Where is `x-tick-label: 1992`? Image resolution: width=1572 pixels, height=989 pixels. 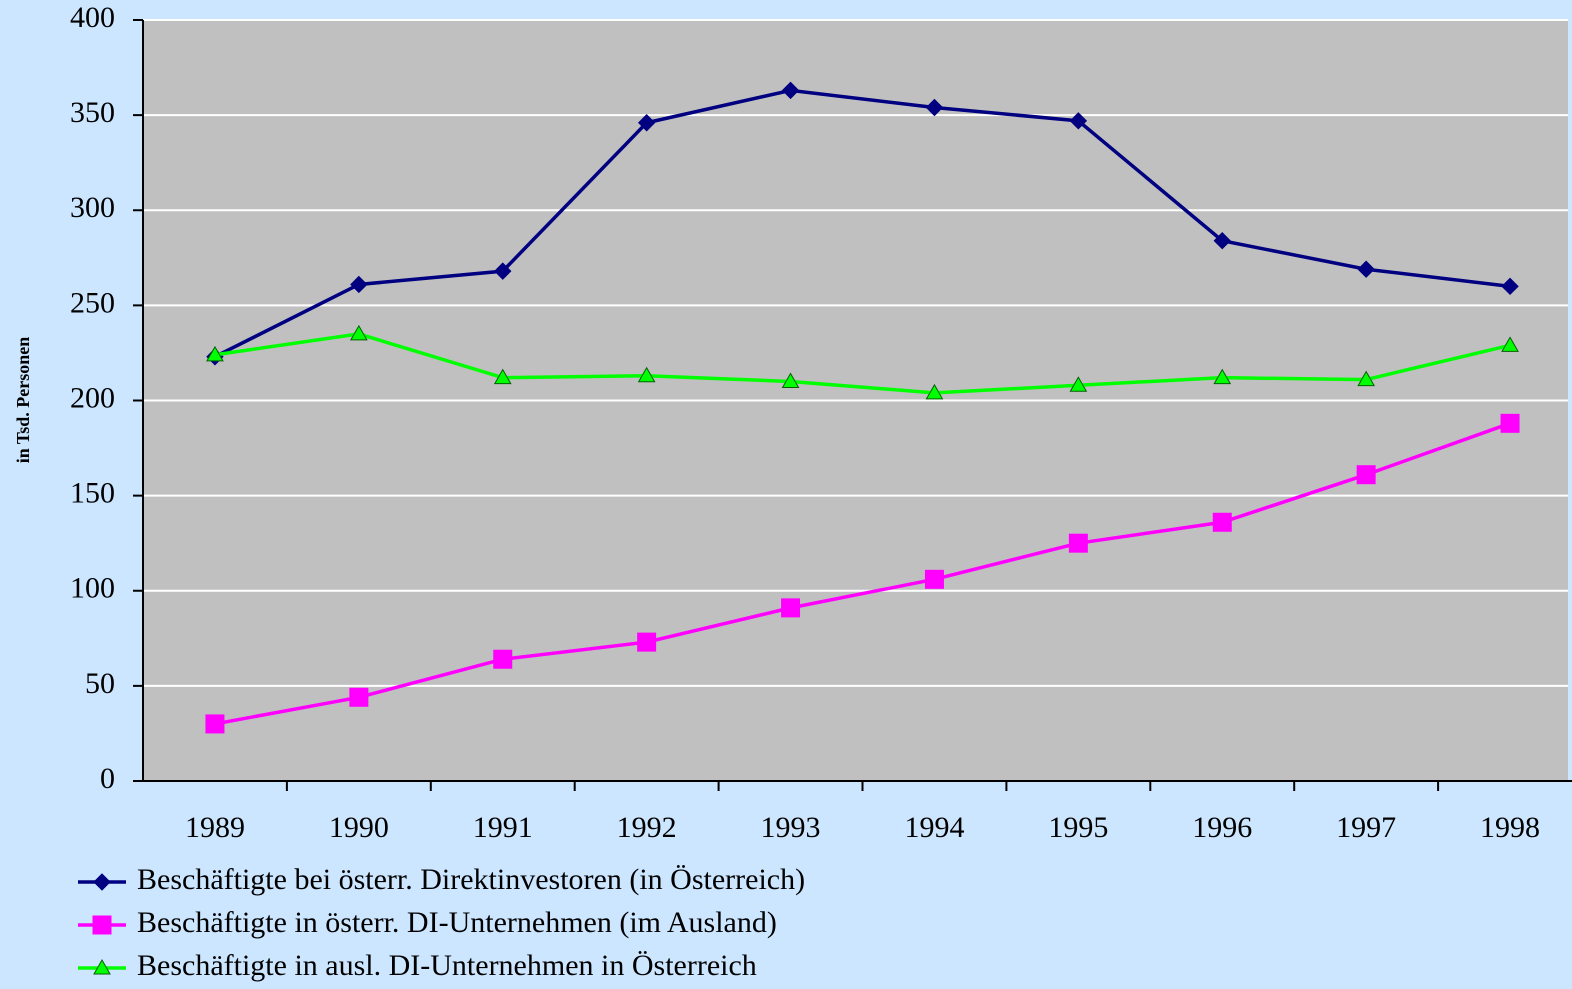
x-tick-label: 1992 is located at coordinates (647, 827).